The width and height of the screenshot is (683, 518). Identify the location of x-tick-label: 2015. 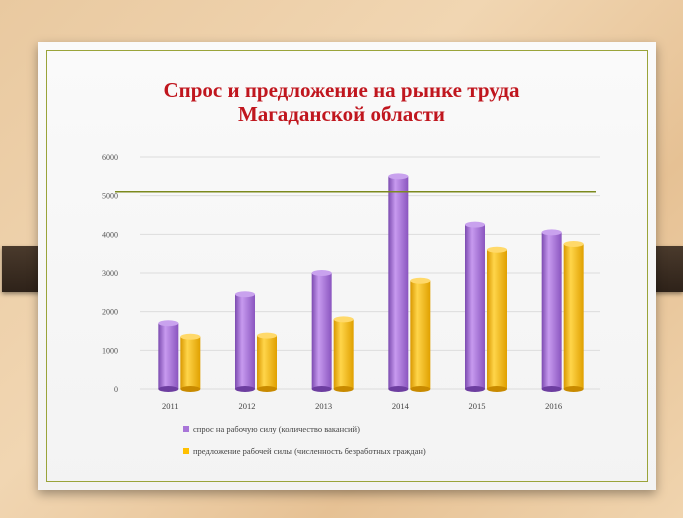
(477, 406).